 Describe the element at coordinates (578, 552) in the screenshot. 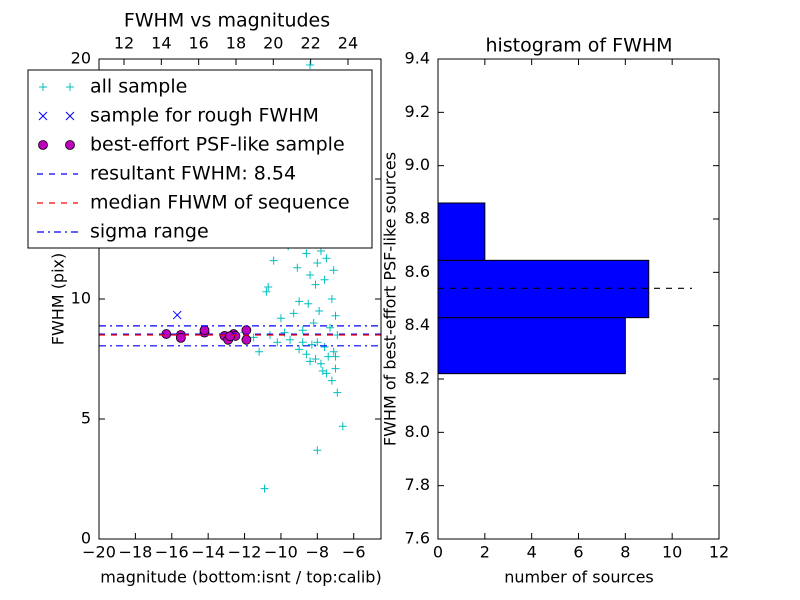

I see `x-tick-label: 6` at that location.